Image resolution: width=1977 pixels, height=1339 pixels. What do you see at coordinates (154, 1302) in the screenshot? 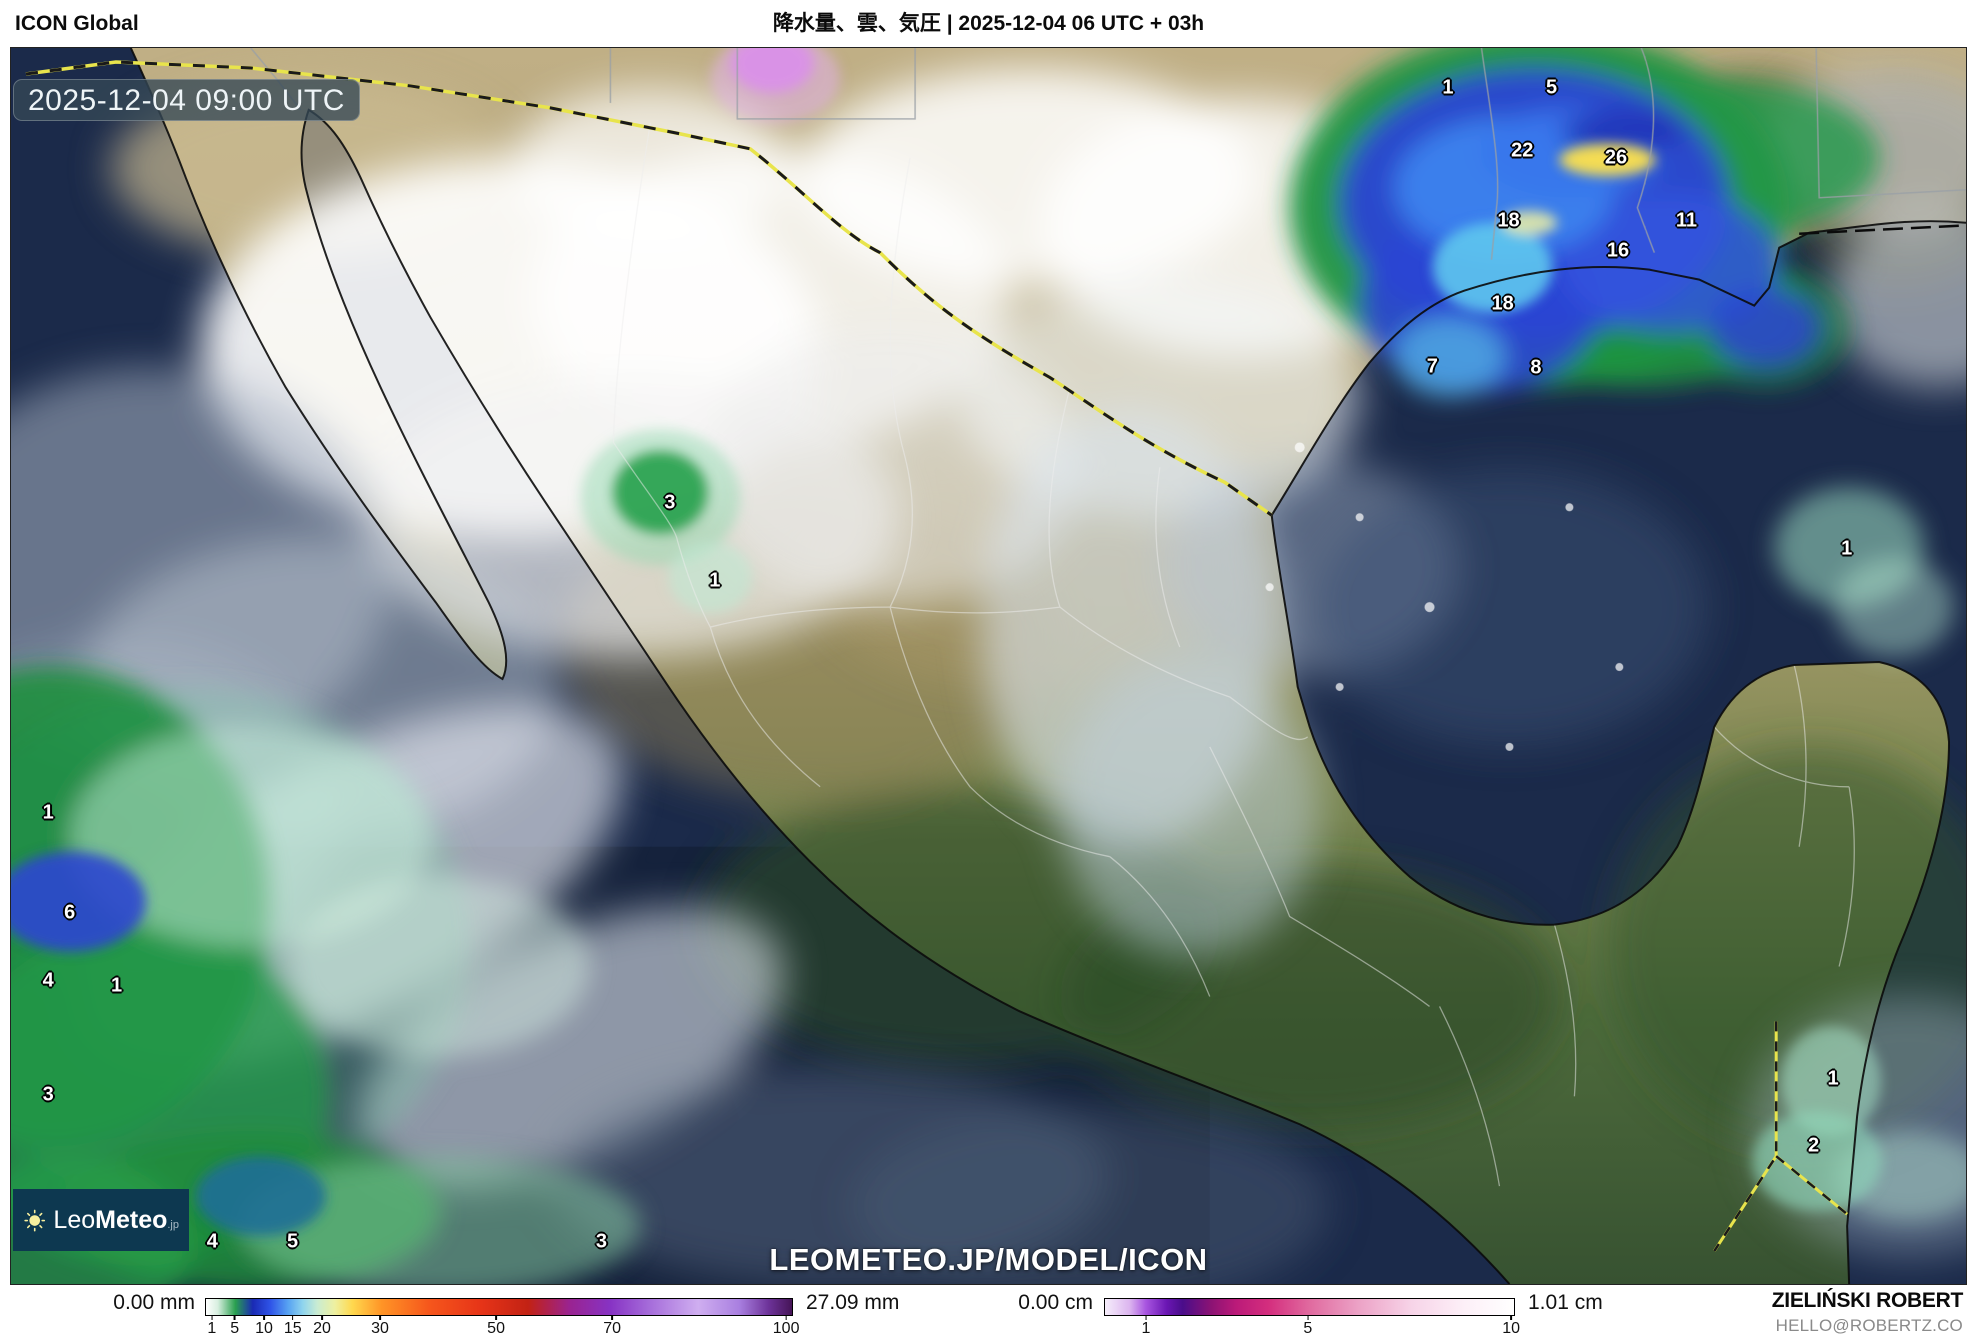
I see `mm-min-label: 0.00 mm` at bounding box center [154, 1302].